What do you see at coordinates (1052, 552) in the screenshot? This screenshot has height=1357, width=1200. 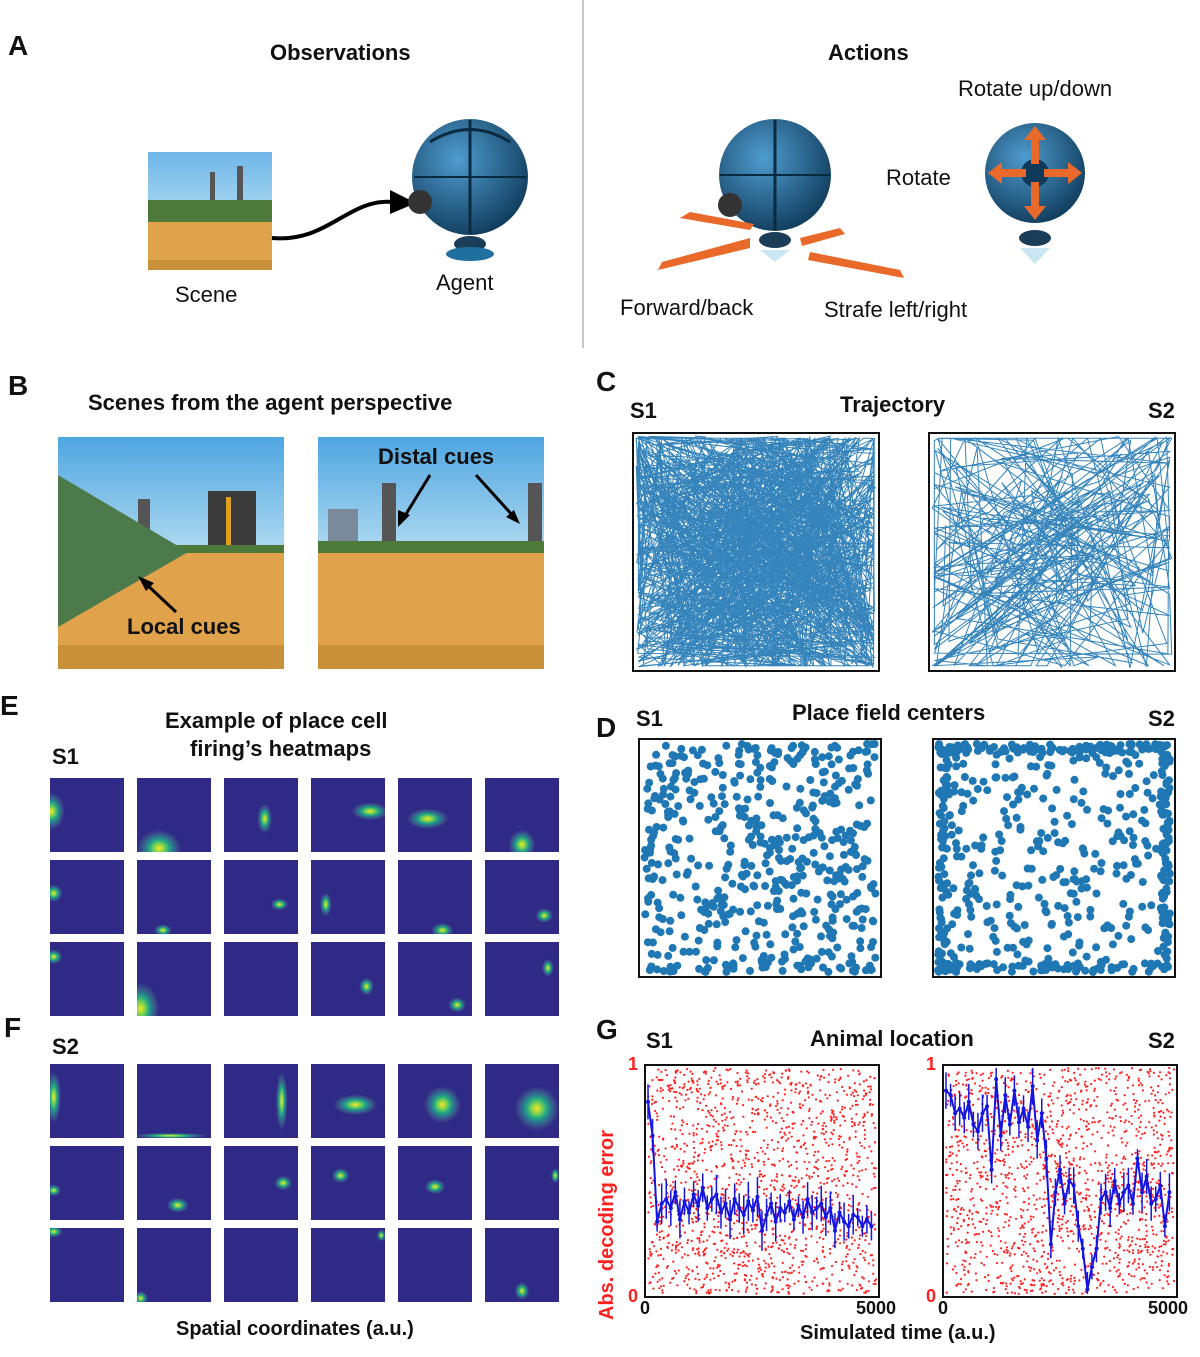 I see `trajectory-line` at bounding box center [1052, 552].